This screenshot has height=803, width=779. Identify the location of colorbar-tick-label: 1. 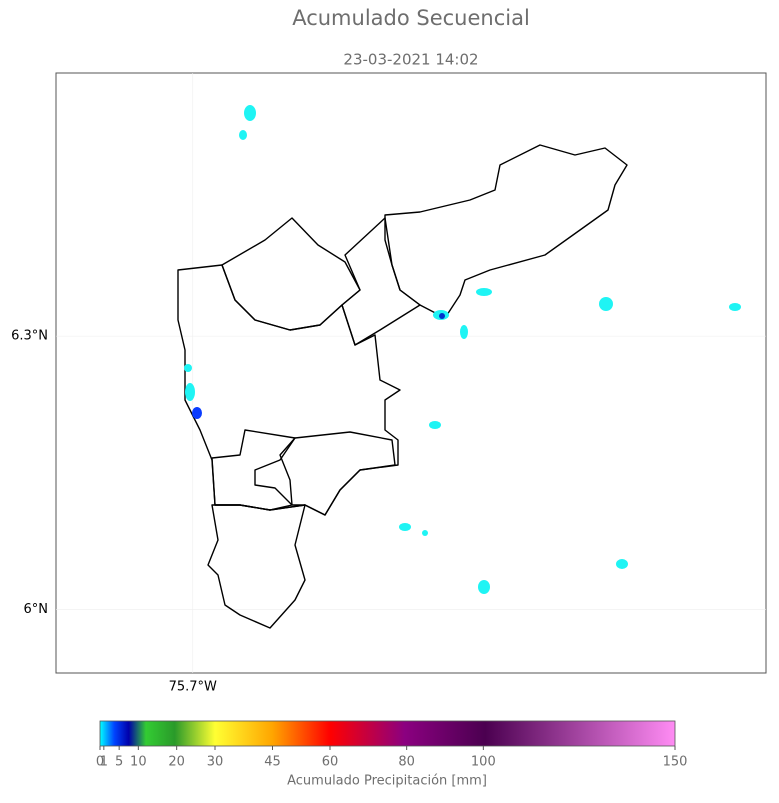
(104, 762).